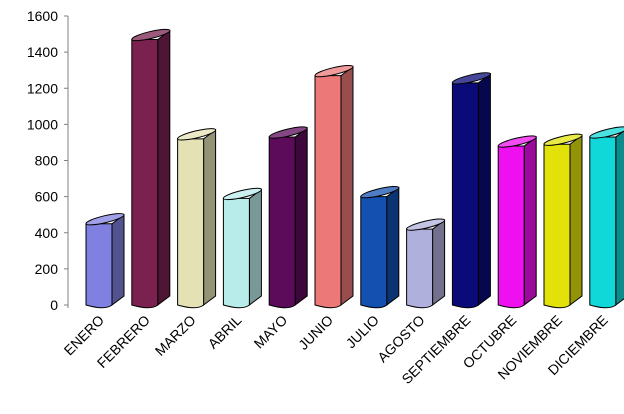 The width and height of the screenshot is (624, 414). Describe the element at coordinates (225, 332) in the screenshot. I see `x-tick-label: ABRIL` at that location.